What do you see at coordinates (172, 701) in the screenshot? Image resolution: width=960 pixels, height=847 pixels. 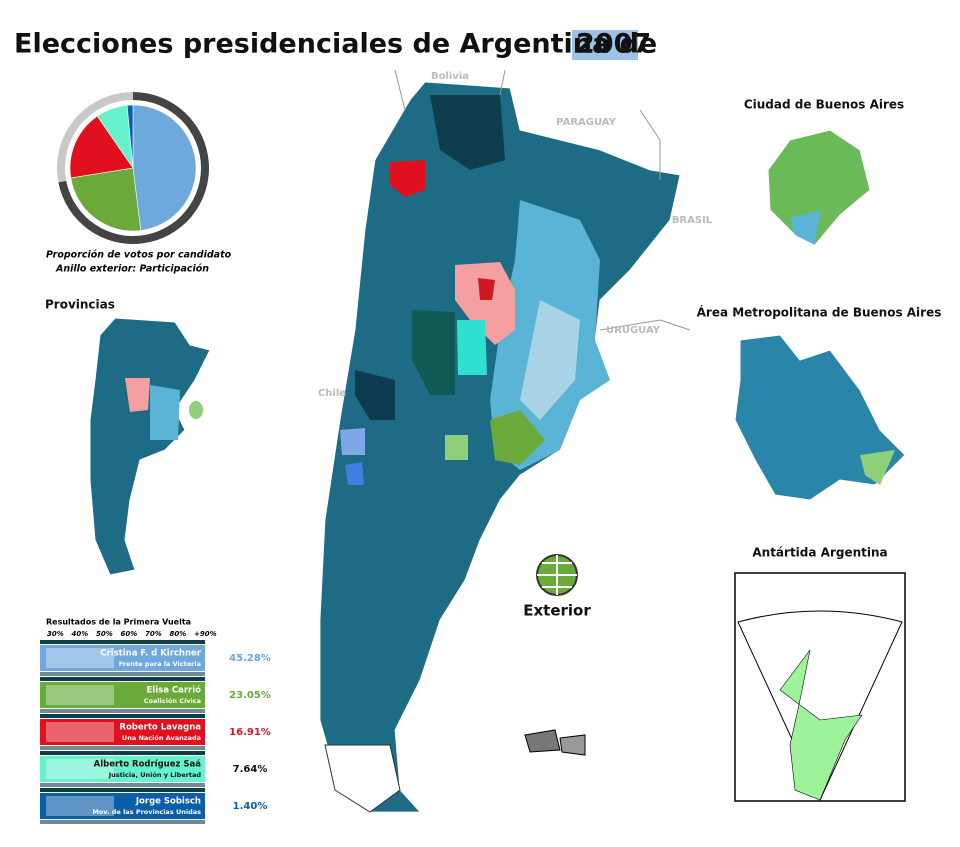 I see `candidate-party: Coalición Cívica` at bounding box center [172, 701].